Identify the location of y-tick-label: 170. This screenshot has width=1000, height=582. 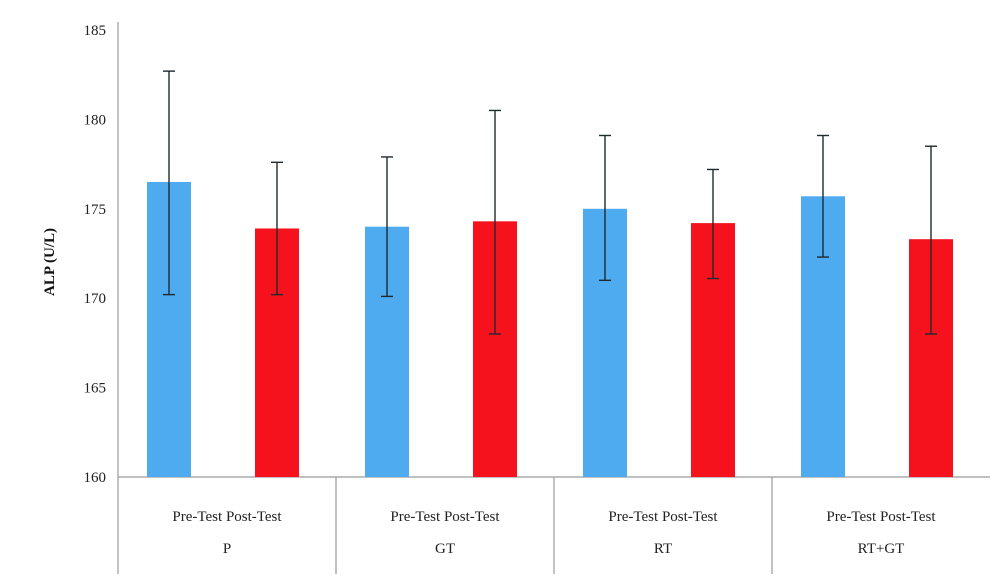
(95, 299).